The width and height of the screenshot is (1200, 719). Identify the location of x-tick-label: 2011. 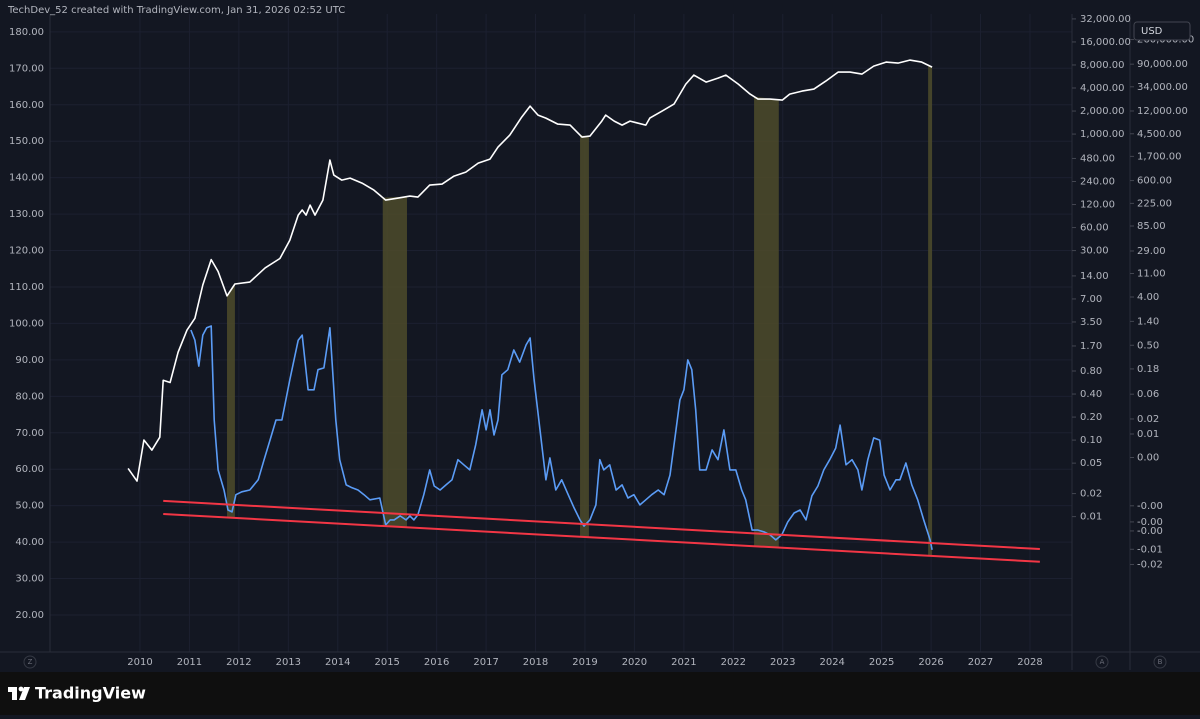
(189, 662).